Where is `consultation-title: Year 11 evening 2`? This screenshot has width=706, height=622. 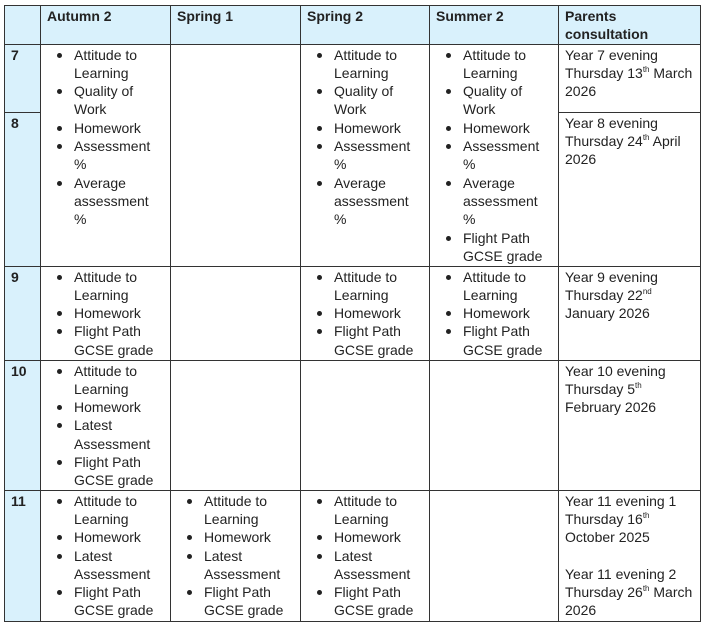
consultation-title: Year 11 evening 2 is located at coordinates (621, 573).